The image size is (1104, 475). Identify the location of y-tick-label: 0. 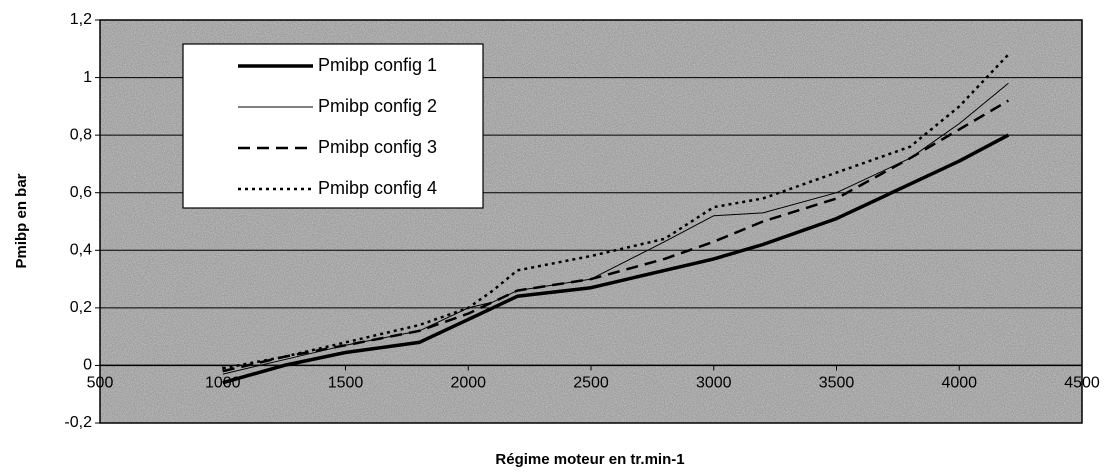
(87, 365).